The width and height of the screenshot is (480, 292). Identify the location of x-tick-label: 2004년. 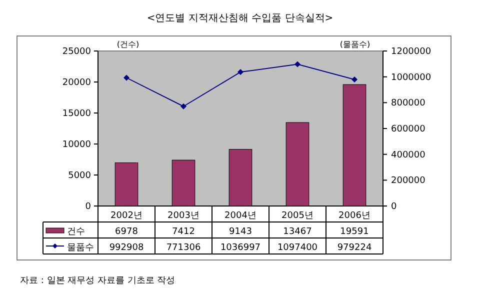
(240, 216).